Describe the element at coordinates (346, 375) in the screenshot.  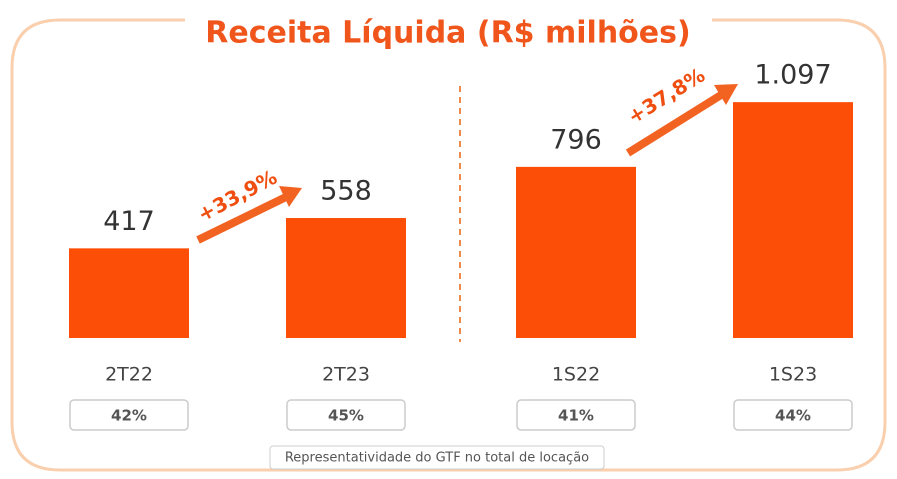
I see `x-tick-label: 2T23` at that location.